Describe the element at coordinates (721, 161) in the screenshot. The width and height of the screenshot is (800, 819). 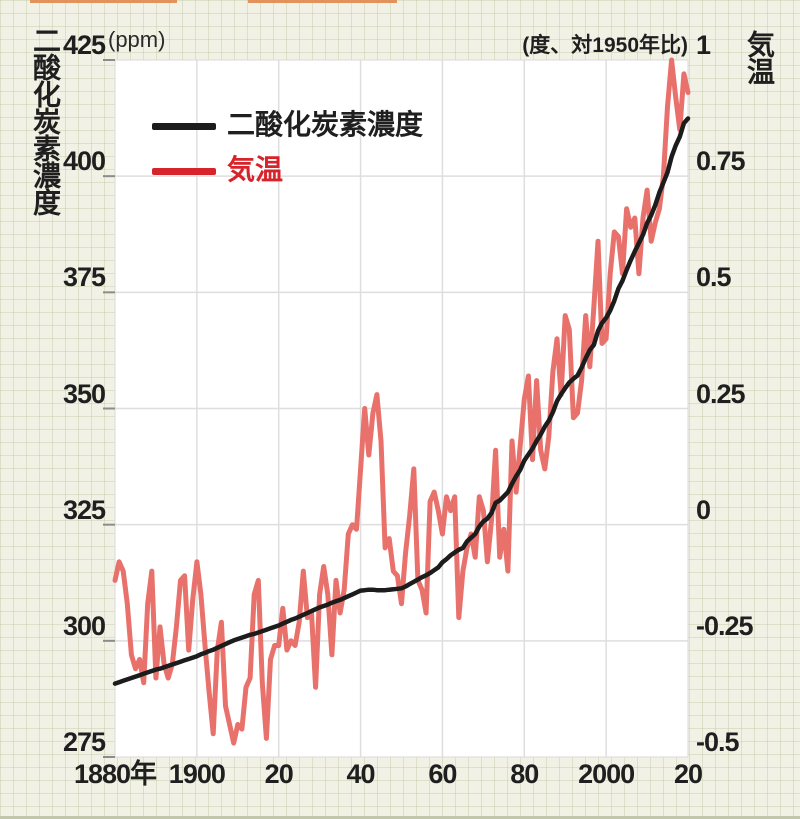
I see `y-axis-tick-label-right: 0.75` at that location.